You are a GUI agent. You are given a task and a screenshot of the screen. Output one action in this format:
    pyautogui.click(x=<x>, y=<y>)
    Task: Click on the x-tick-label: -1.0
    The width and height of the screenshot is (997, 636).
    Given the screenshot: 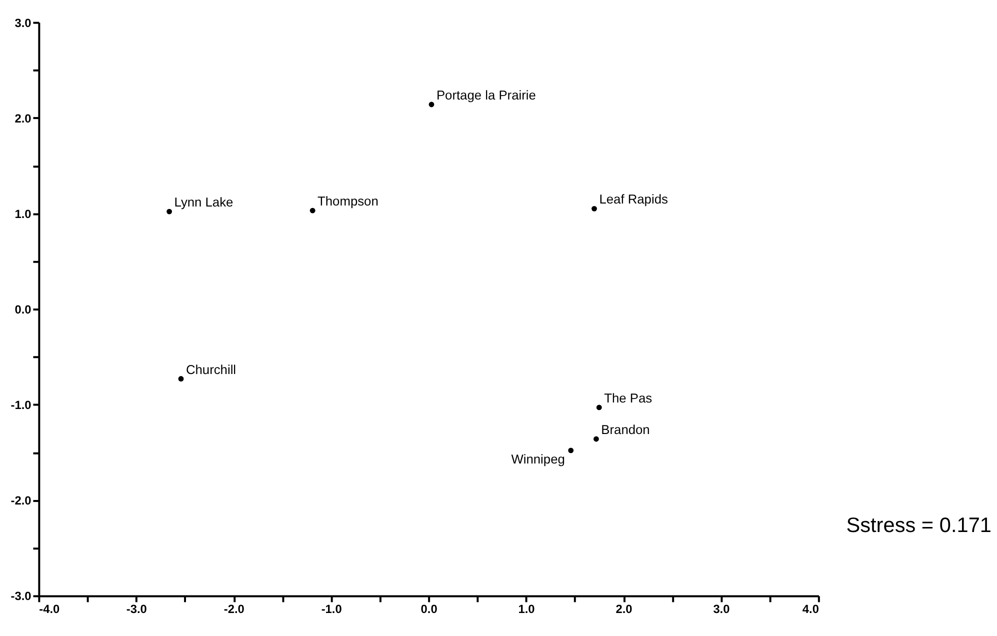 What is the action you would take?
    pyautogui.click(x=331, y=609)
    